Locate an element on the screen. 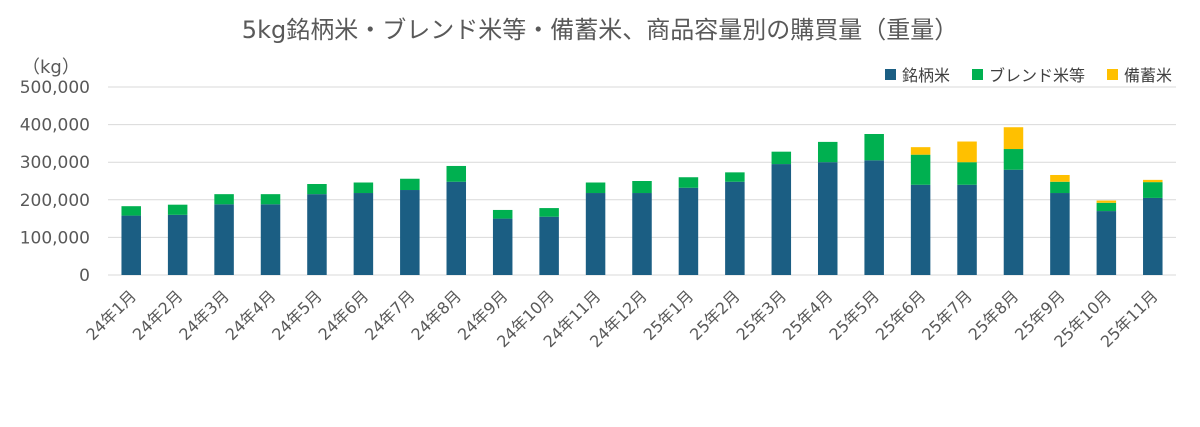 The height and width of the screenshot is (427, 1200). x-tick-label: 24年6月 is located at coordinates (344, 315).